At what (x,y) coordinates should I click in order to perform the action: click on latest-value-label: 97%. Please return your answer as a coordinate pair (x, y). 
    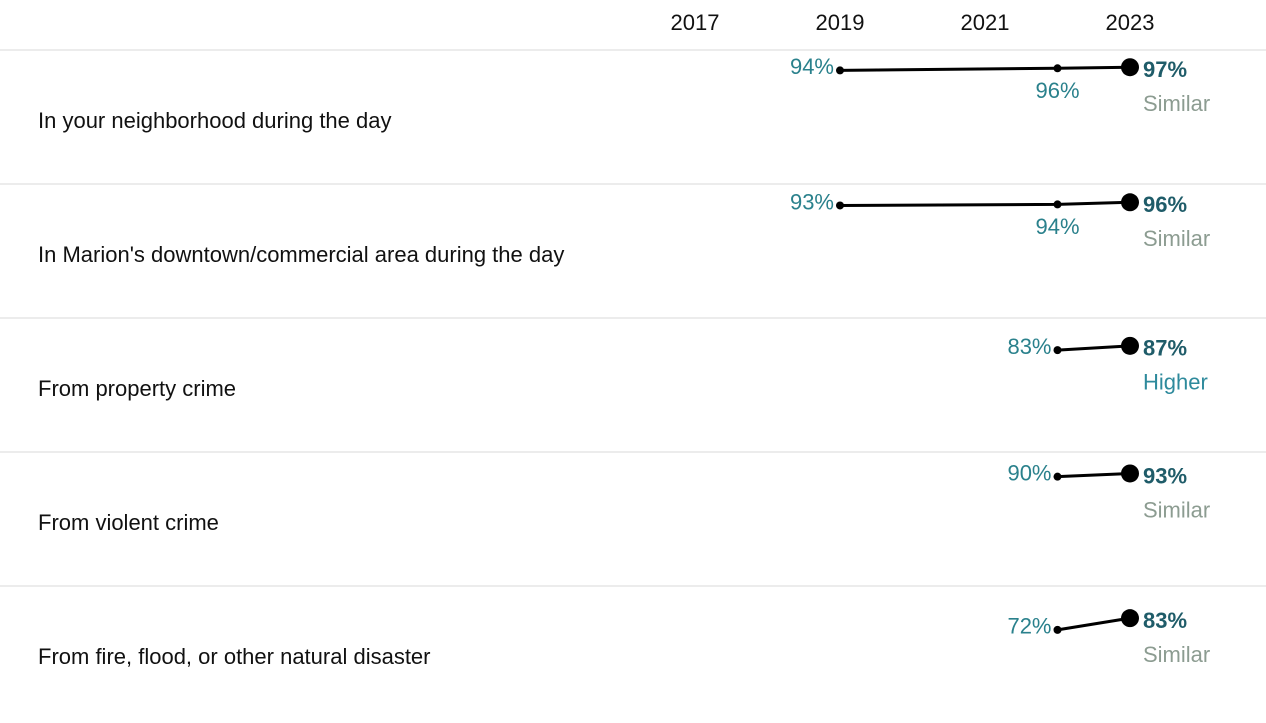
    Looking at the image, I should click on (1165, 69).